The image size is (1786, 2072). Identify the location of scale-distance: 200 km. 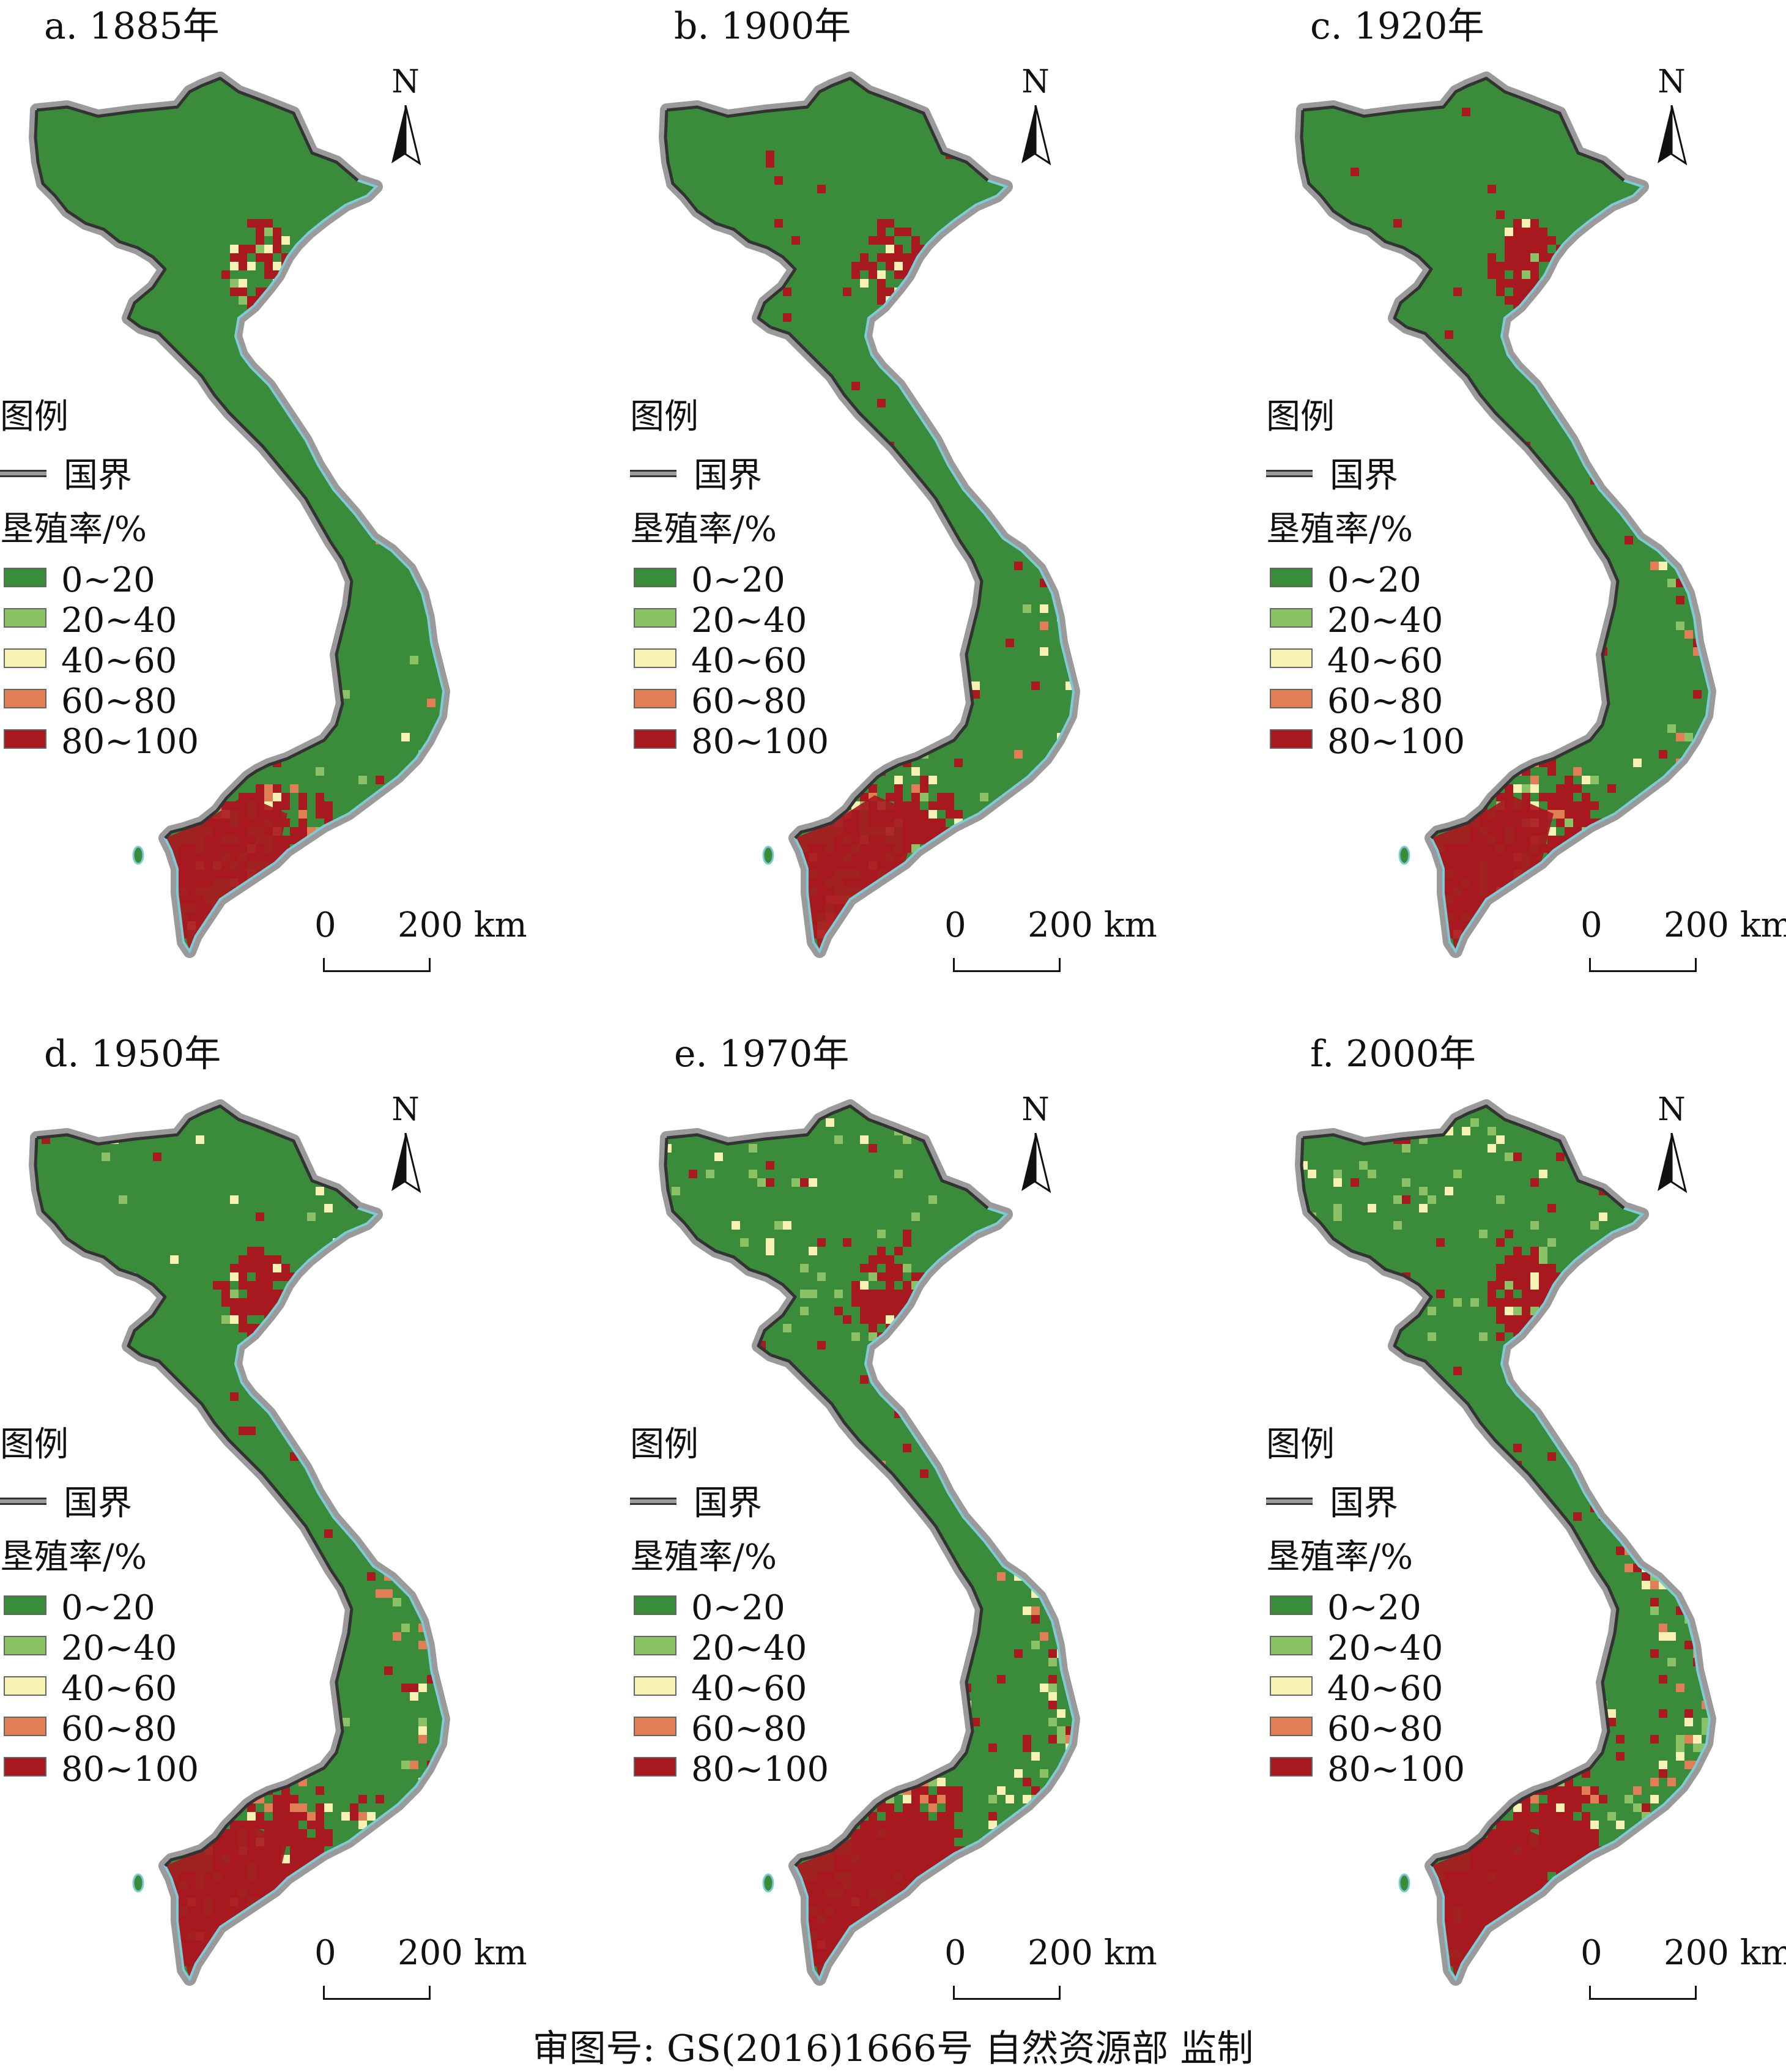
(462, 925).